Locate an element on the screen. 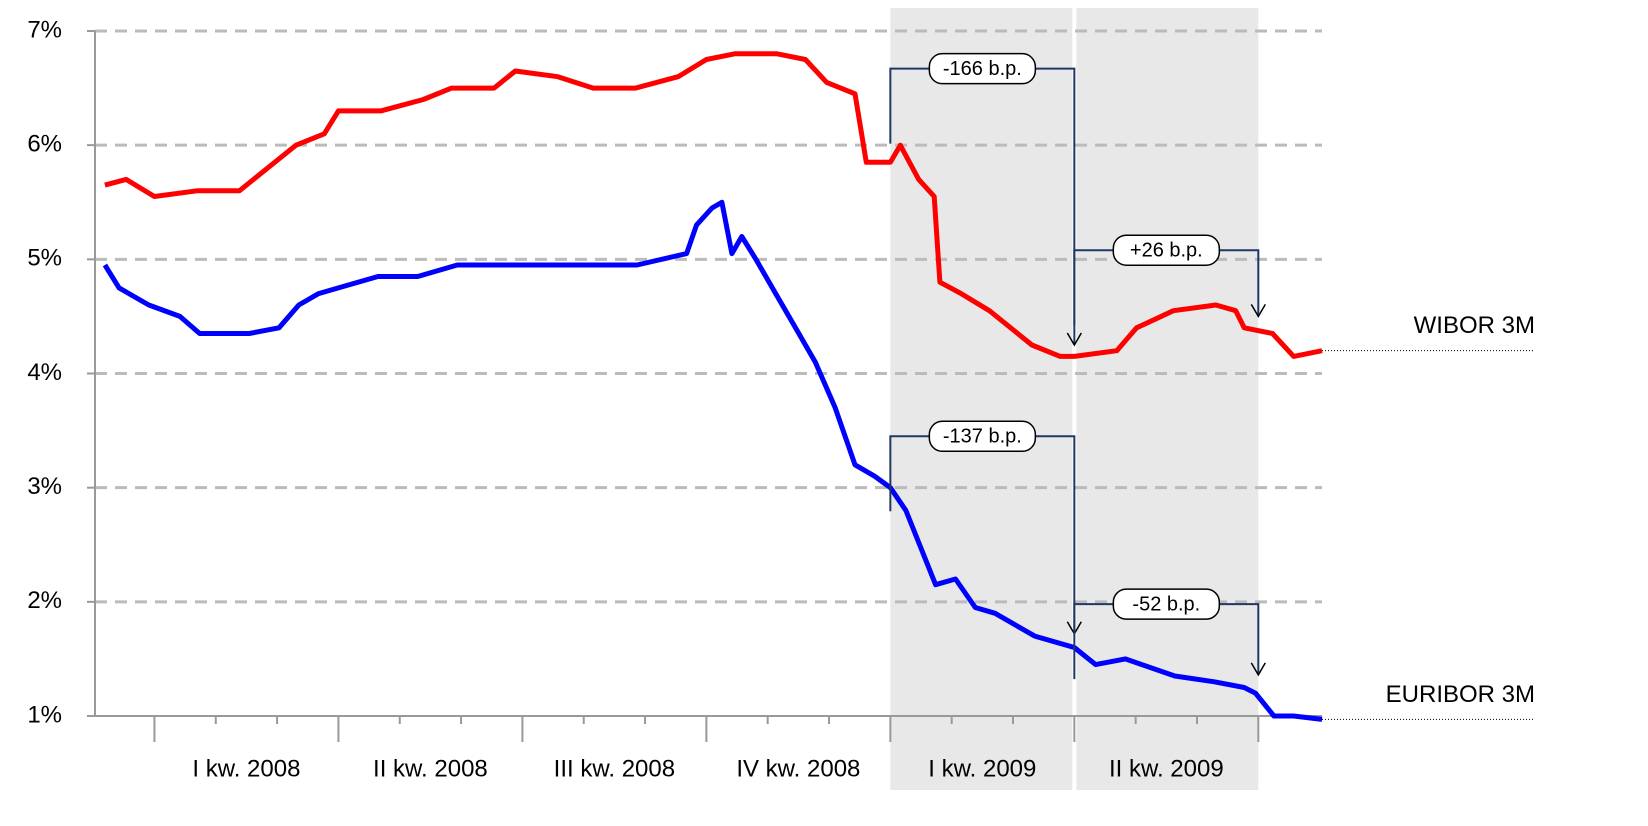  x-tick-label: I kw. 2009 is located at coordinates (982, 768).